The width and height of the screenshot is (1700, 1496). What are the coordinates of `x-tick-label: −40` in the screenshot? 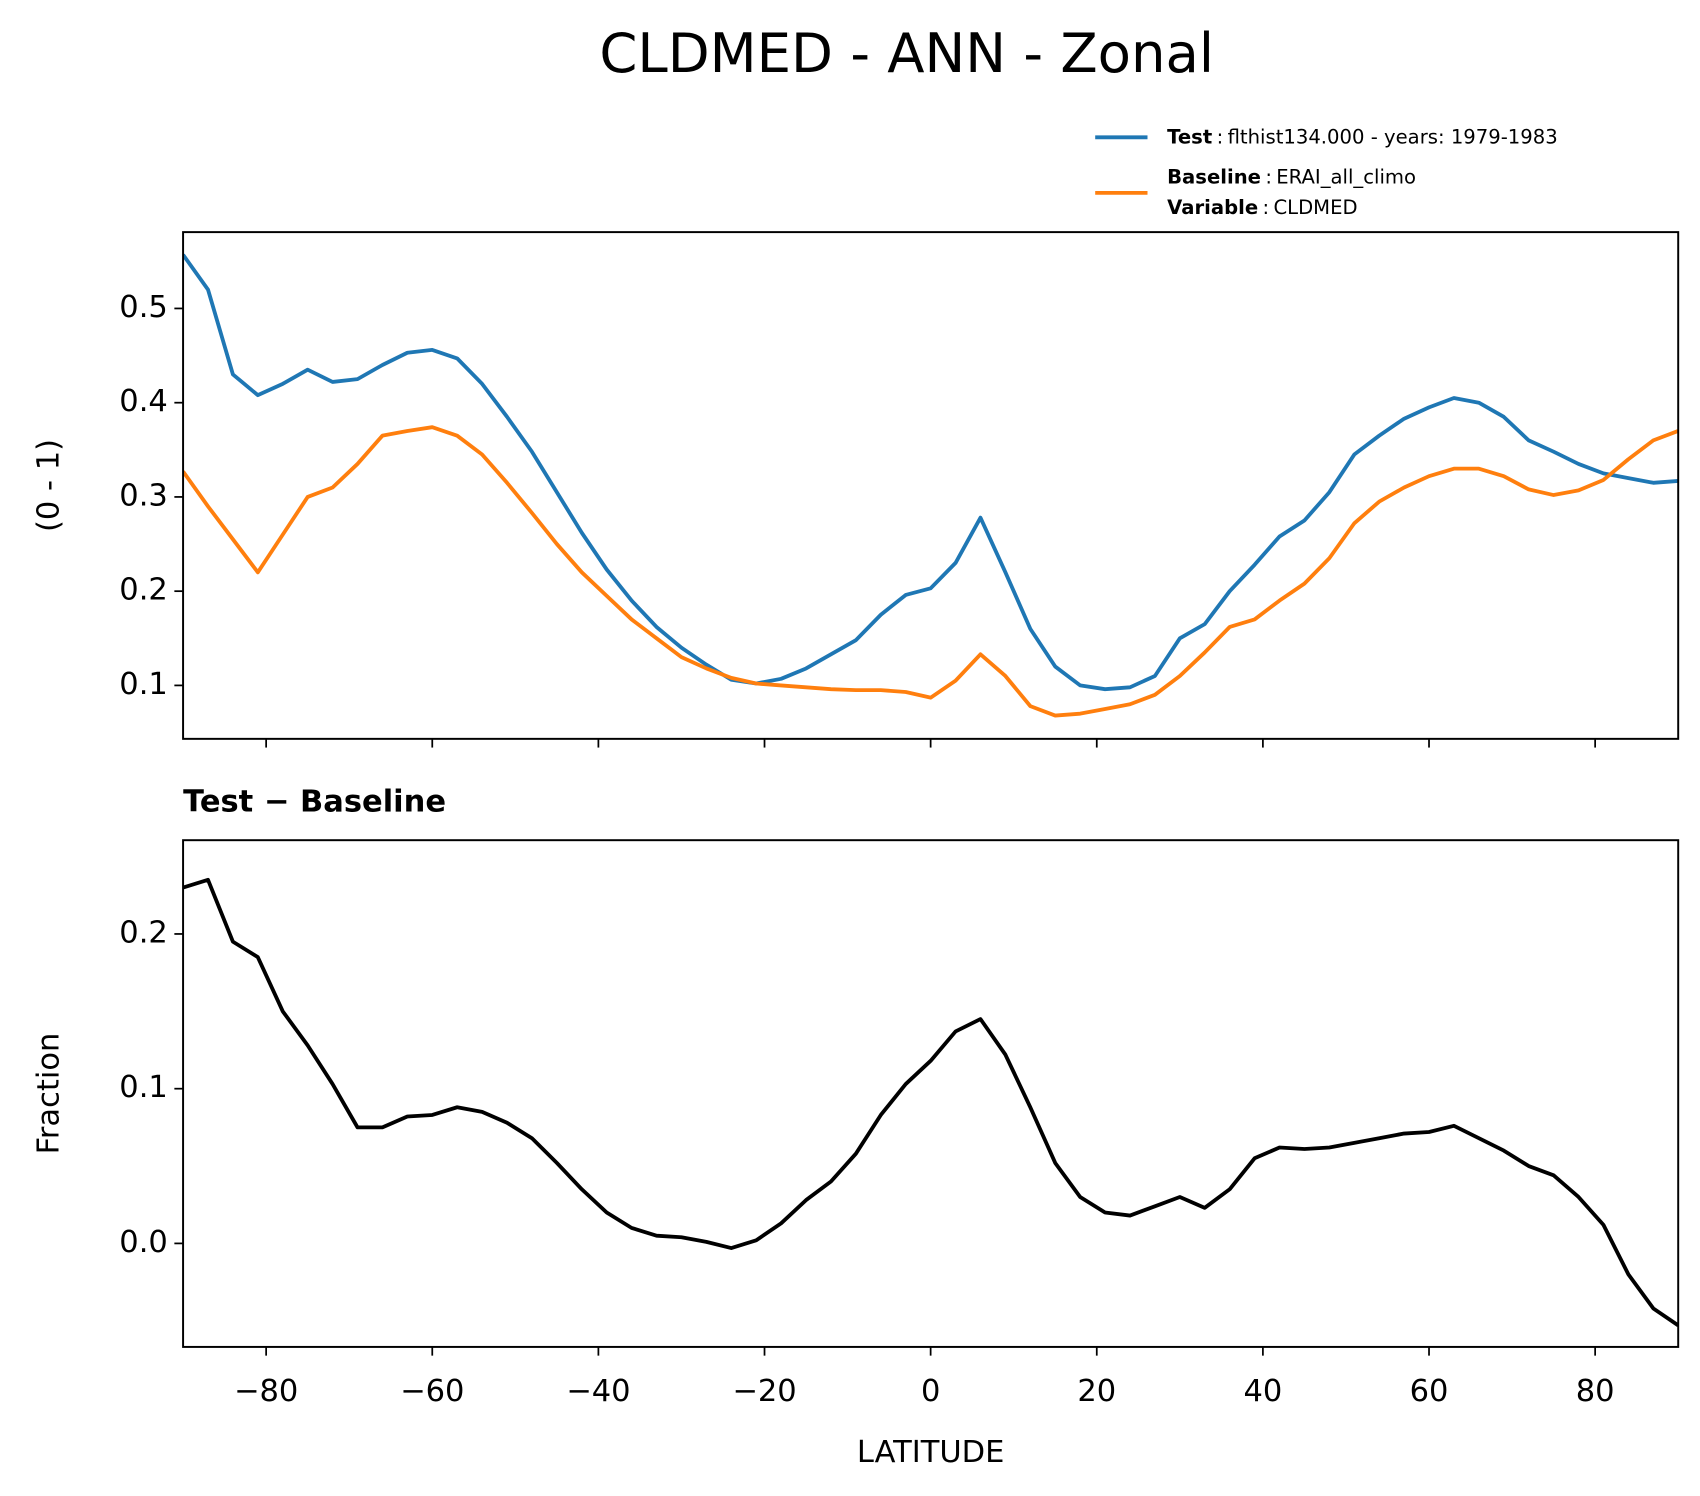 It's located at (598, 1391).